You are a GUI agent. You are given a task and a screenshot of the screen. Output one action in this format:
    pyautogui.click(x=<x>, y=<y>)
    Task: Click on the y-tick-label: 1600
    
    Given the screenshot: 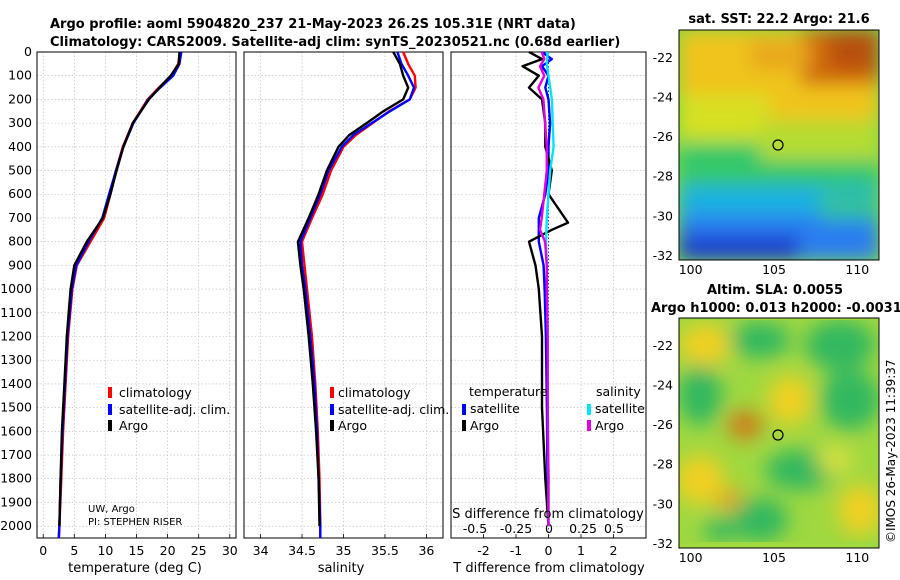 What is the action you would take?
    pyautogui.click(x=16, y=430)
    